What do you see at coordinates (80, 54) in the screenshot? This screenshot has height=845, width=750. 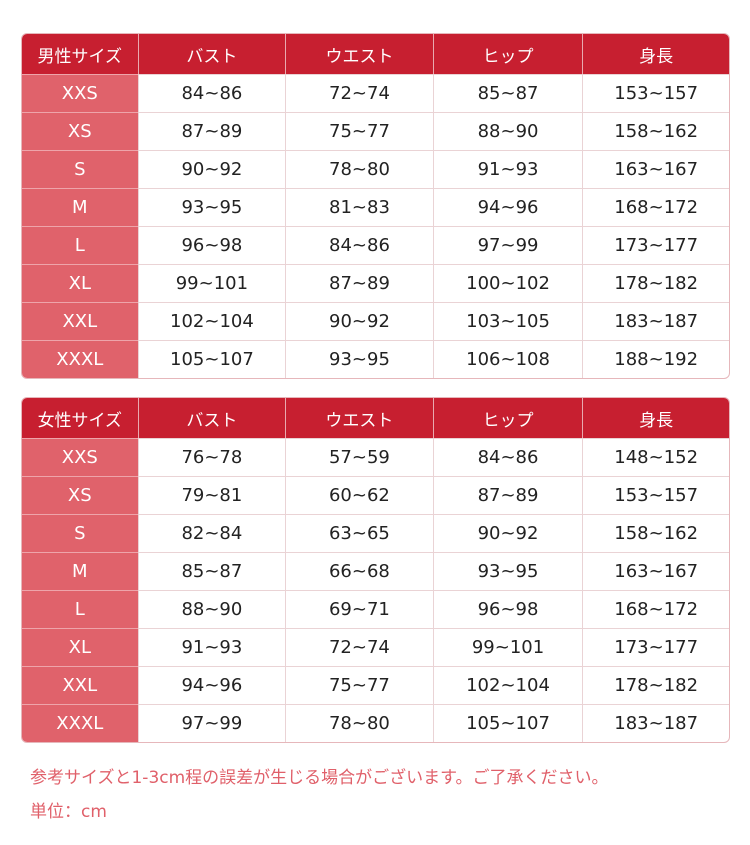 I see `column-header: 男性サイズ` at bounding box center [80, 54].